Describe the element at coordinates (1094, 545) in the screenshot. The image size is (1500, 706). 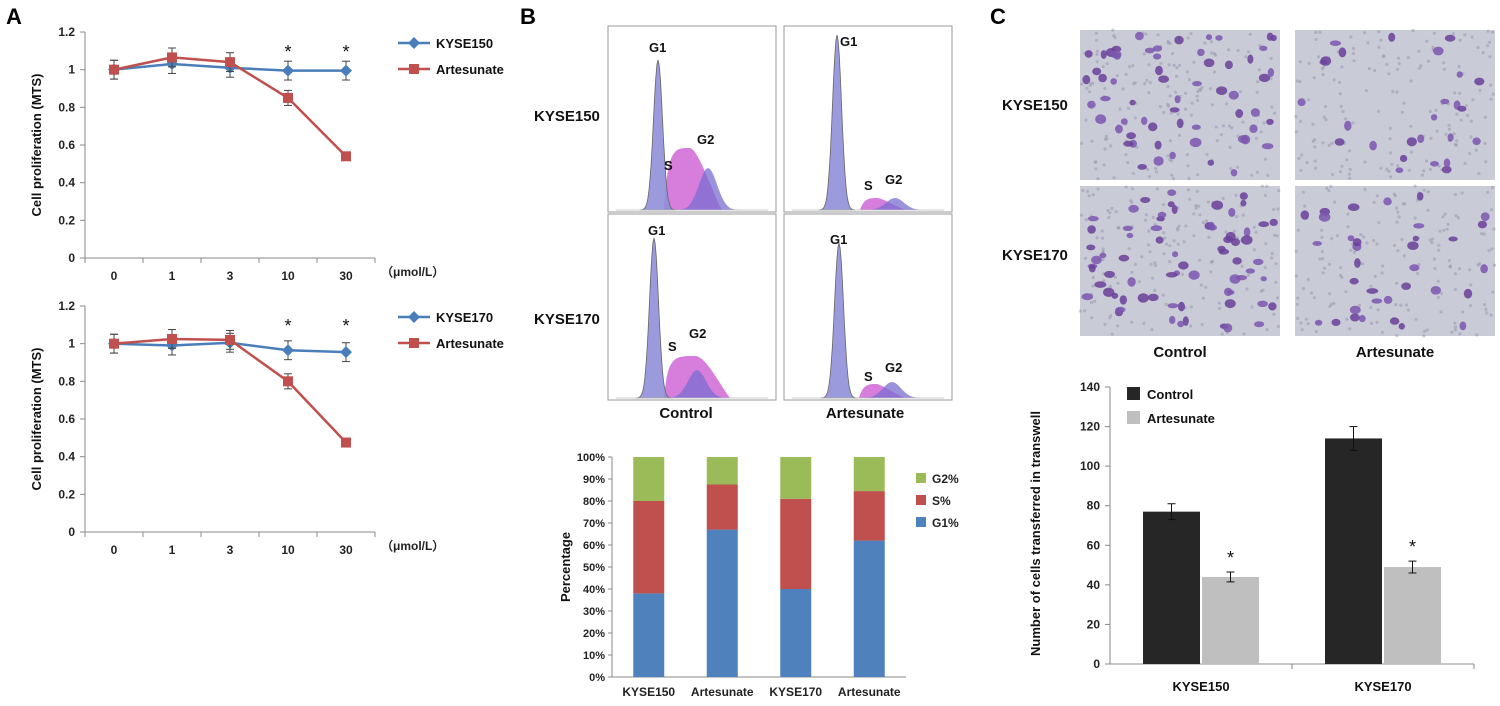
I see `y-tick-label: 60` at that location.